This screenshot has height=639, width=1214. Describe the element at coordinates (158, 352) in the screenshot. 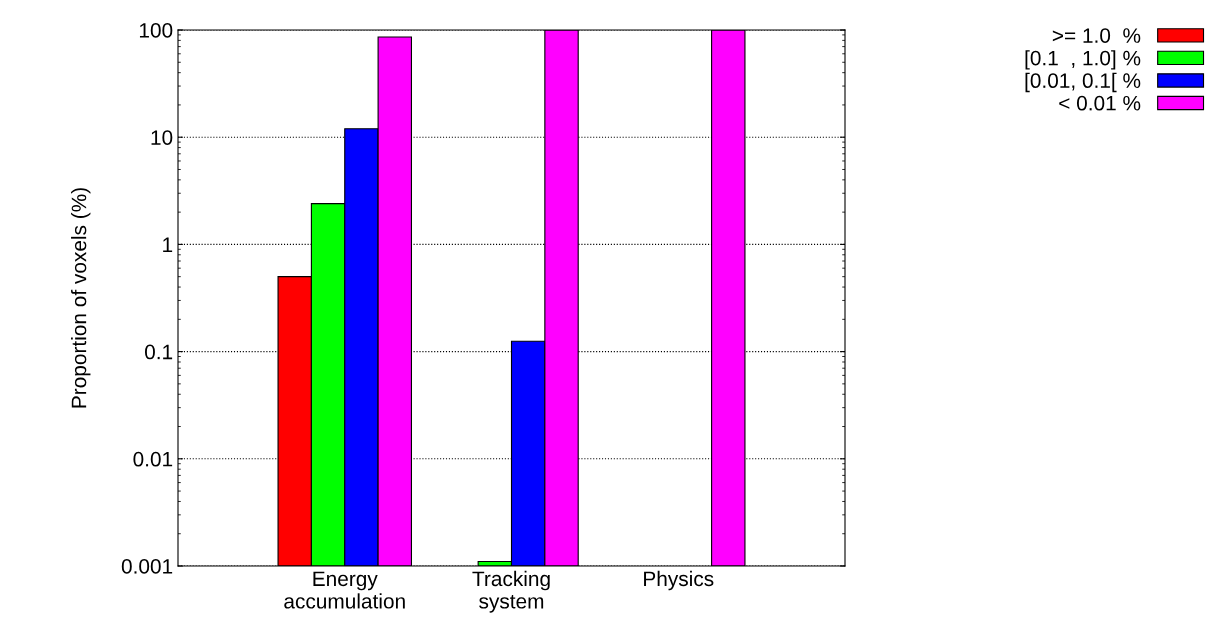

I see `y-tick-label: 0.1` at that location.